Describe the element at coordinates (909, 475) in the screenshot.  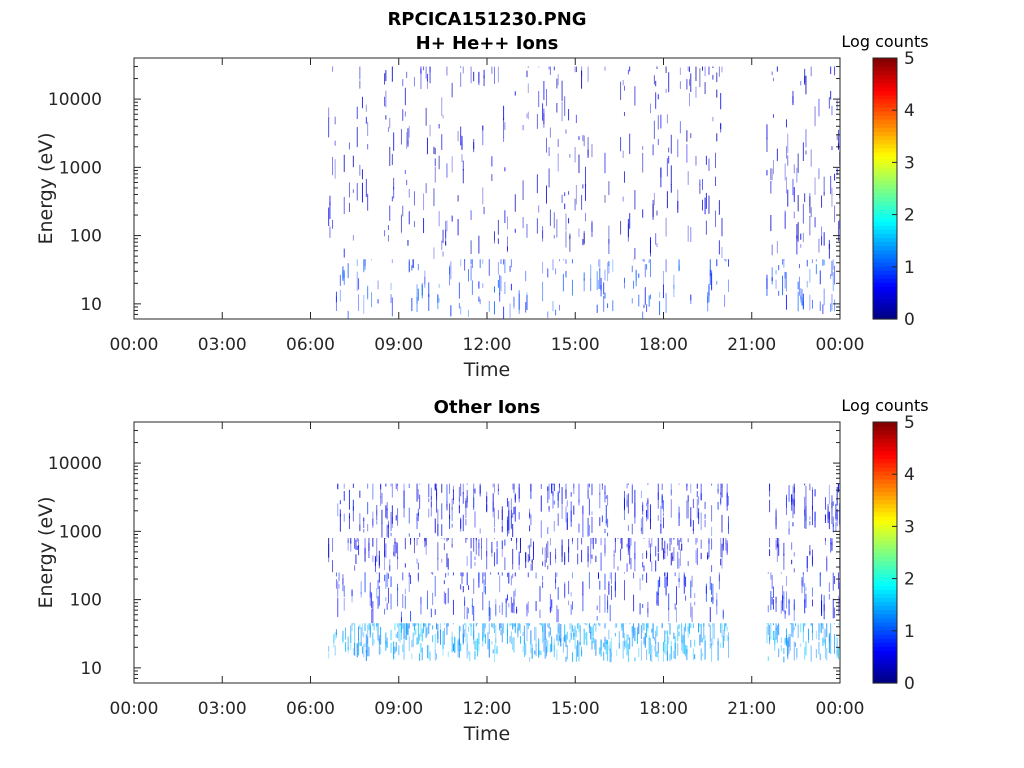
I see `colorbar-tick-label: 4` at that location.